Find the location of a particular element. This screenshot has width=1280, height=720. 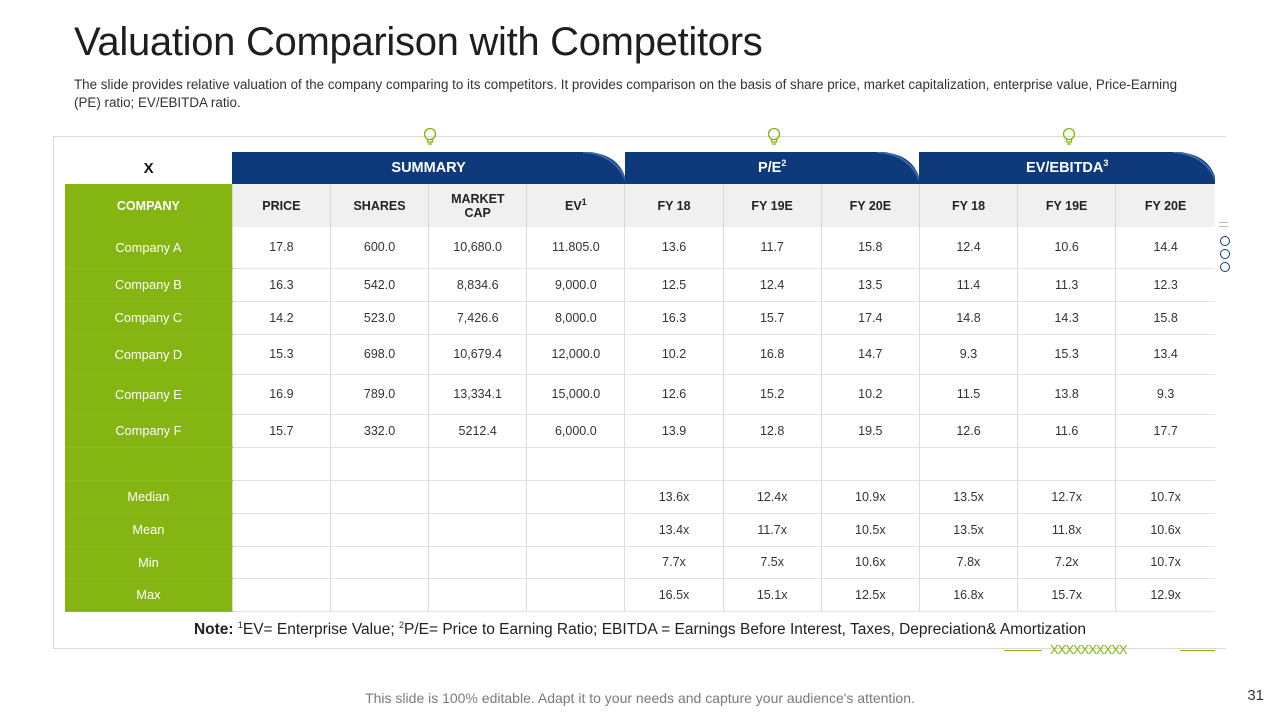

table-cell: 698.0 is located at coordinates (379, 354).